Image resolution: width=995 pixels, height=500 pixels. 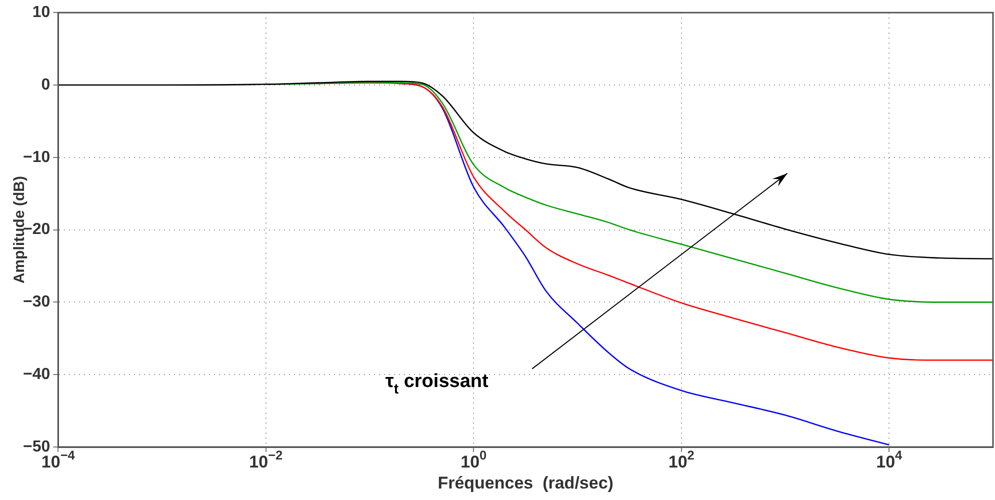 I want to click on y-tick-label: −30, so click(x=36, y=302).